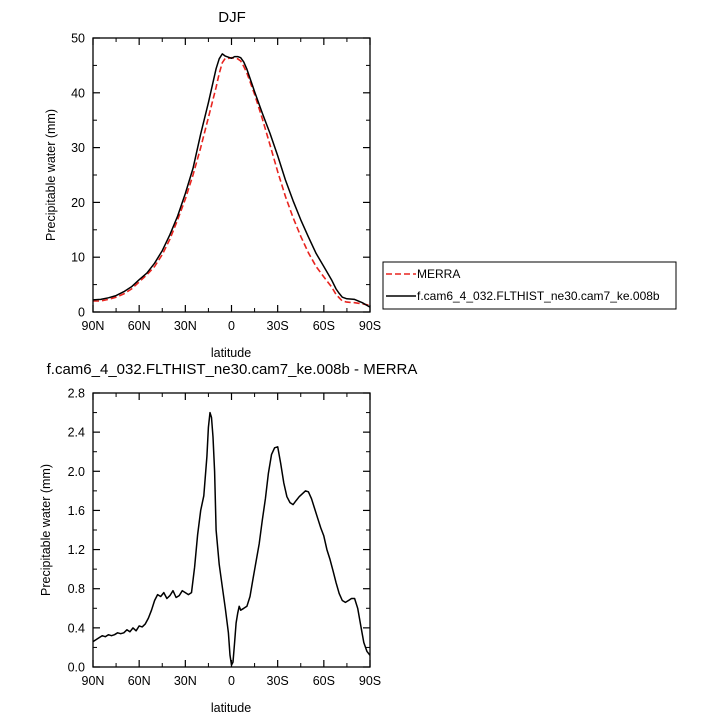 This screenshot has width=721, height=720. Describe the element at coordinates (139, 326) in the screenshot. I see `top-xtick-label: 60N` at that location.